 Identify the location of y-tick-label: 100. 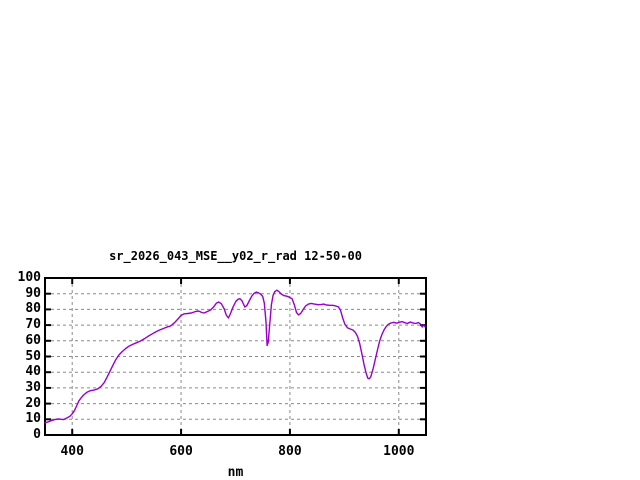
(29, 277).